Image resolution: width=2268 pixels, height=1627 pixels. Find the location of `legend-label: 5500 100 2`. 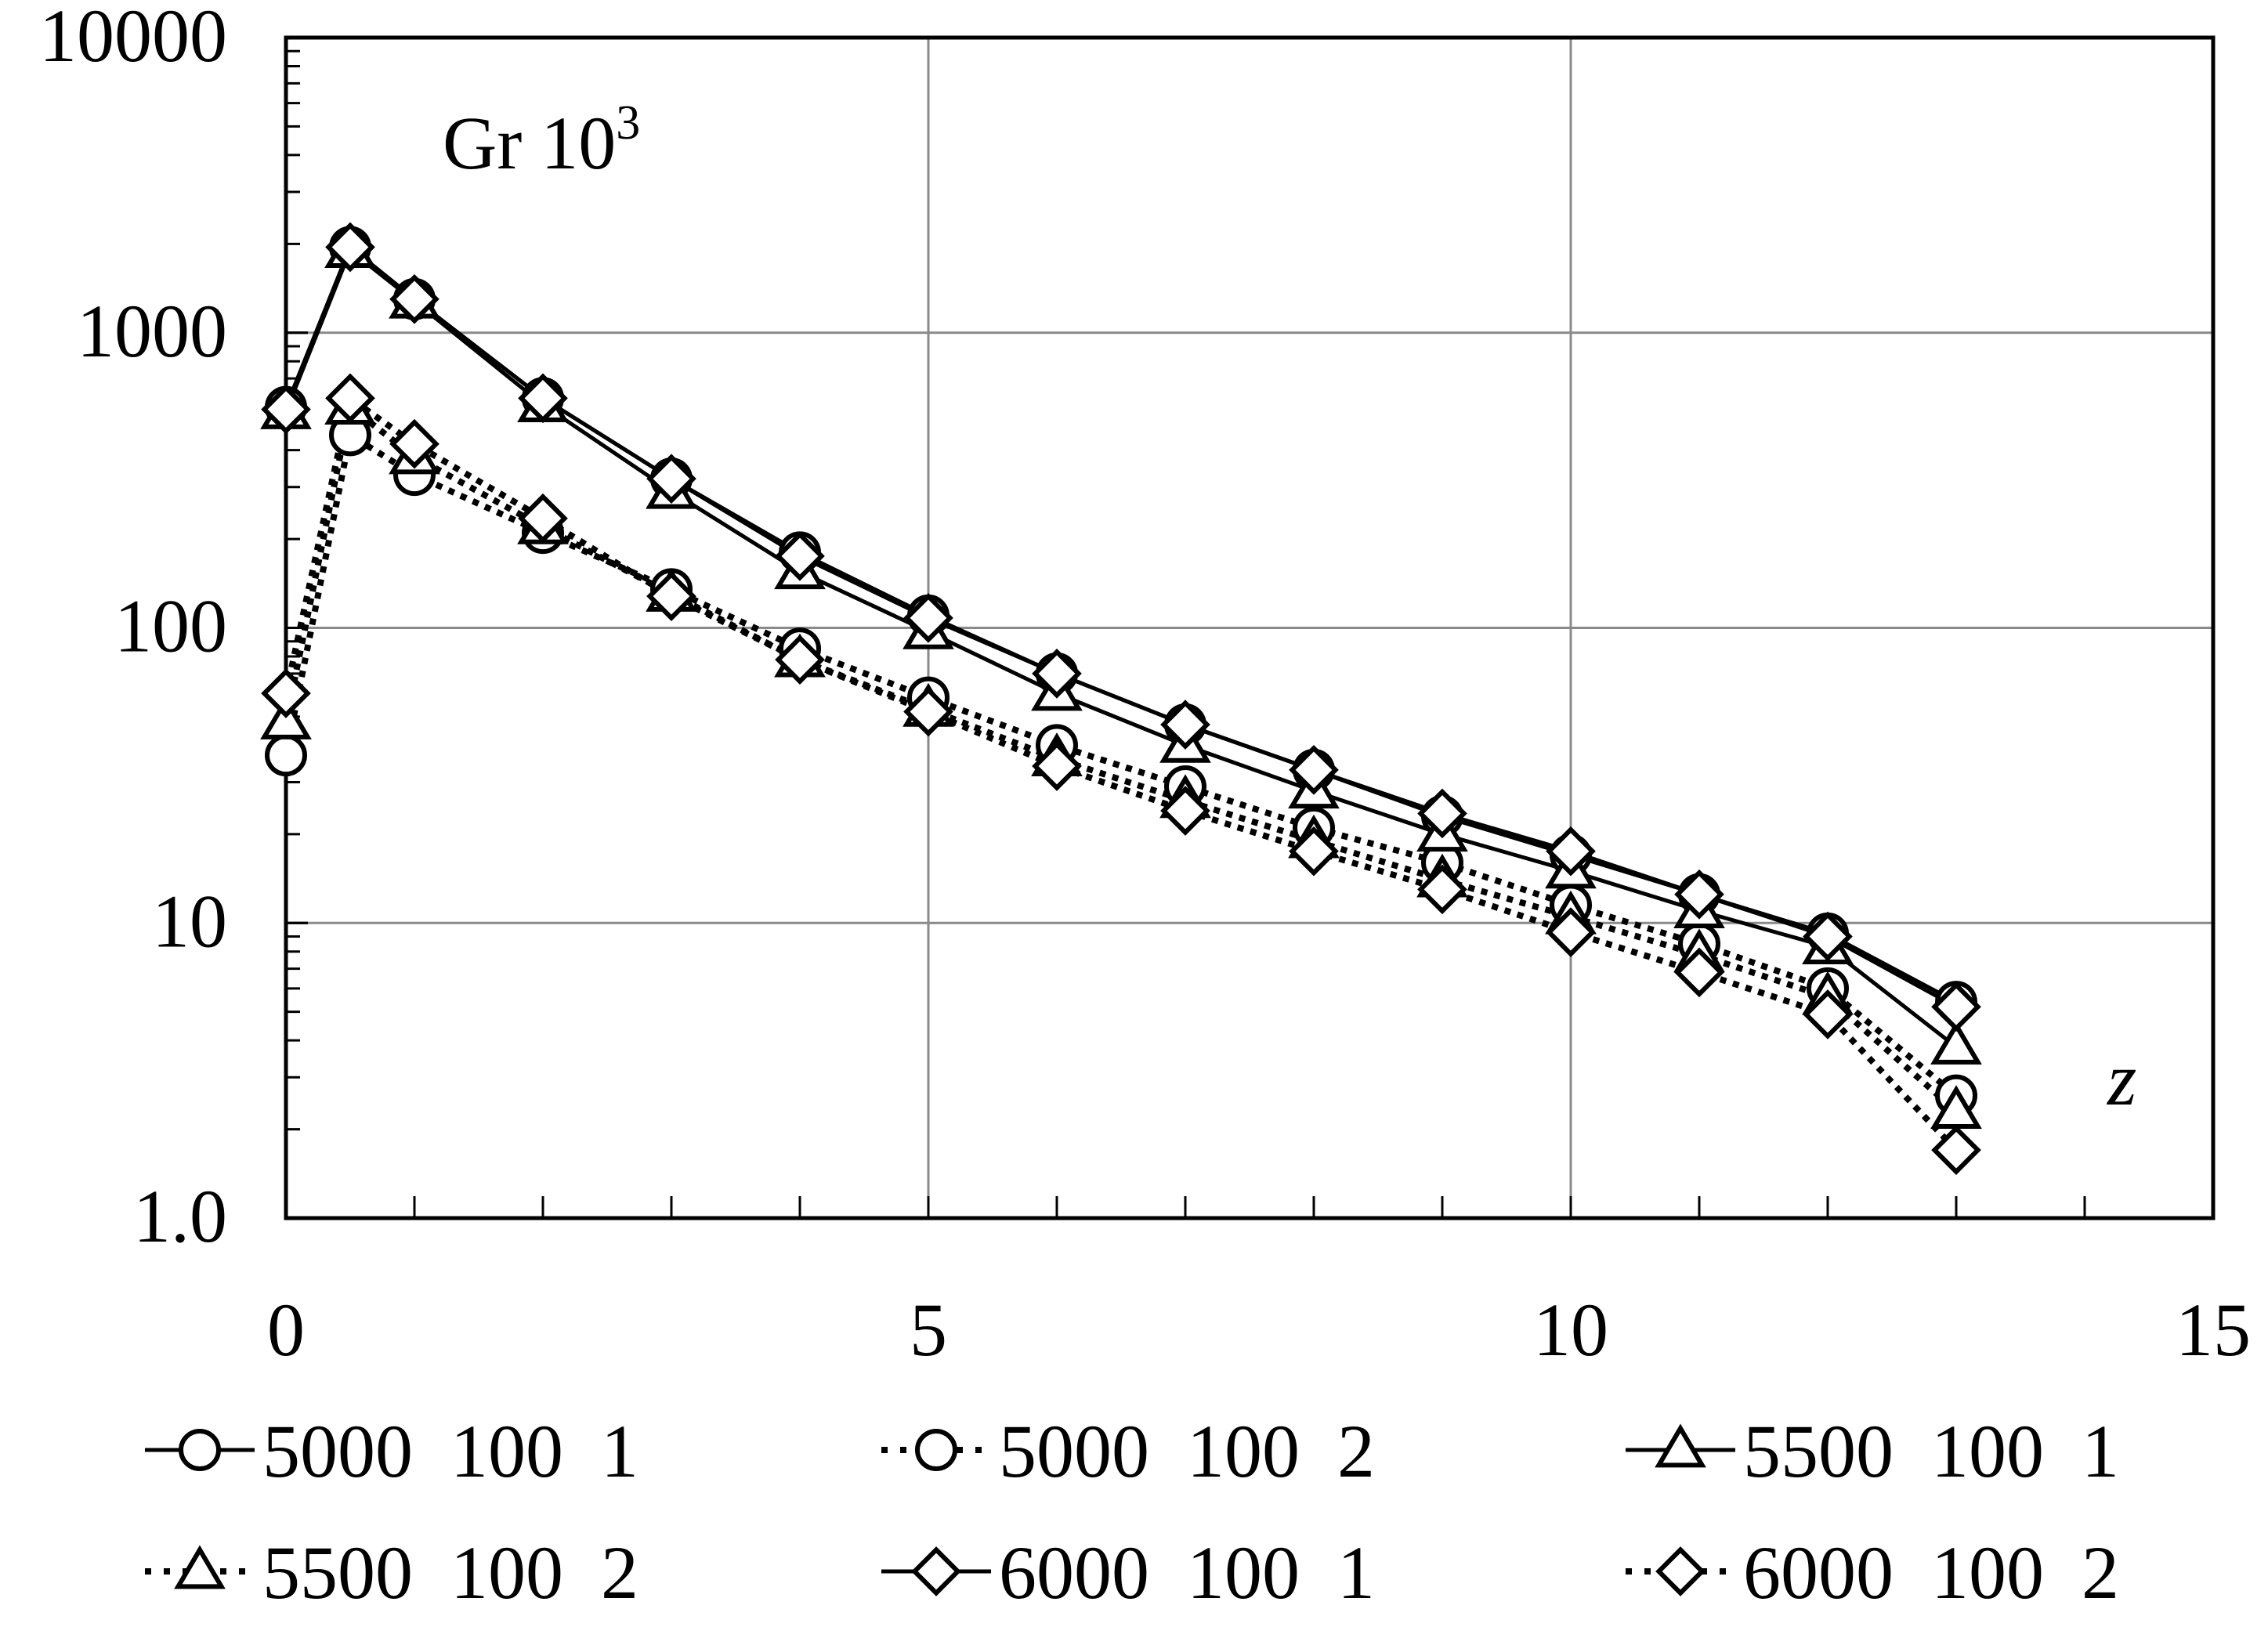

legend-label: 5500 100 2 is located at coordinates (450, 1572).